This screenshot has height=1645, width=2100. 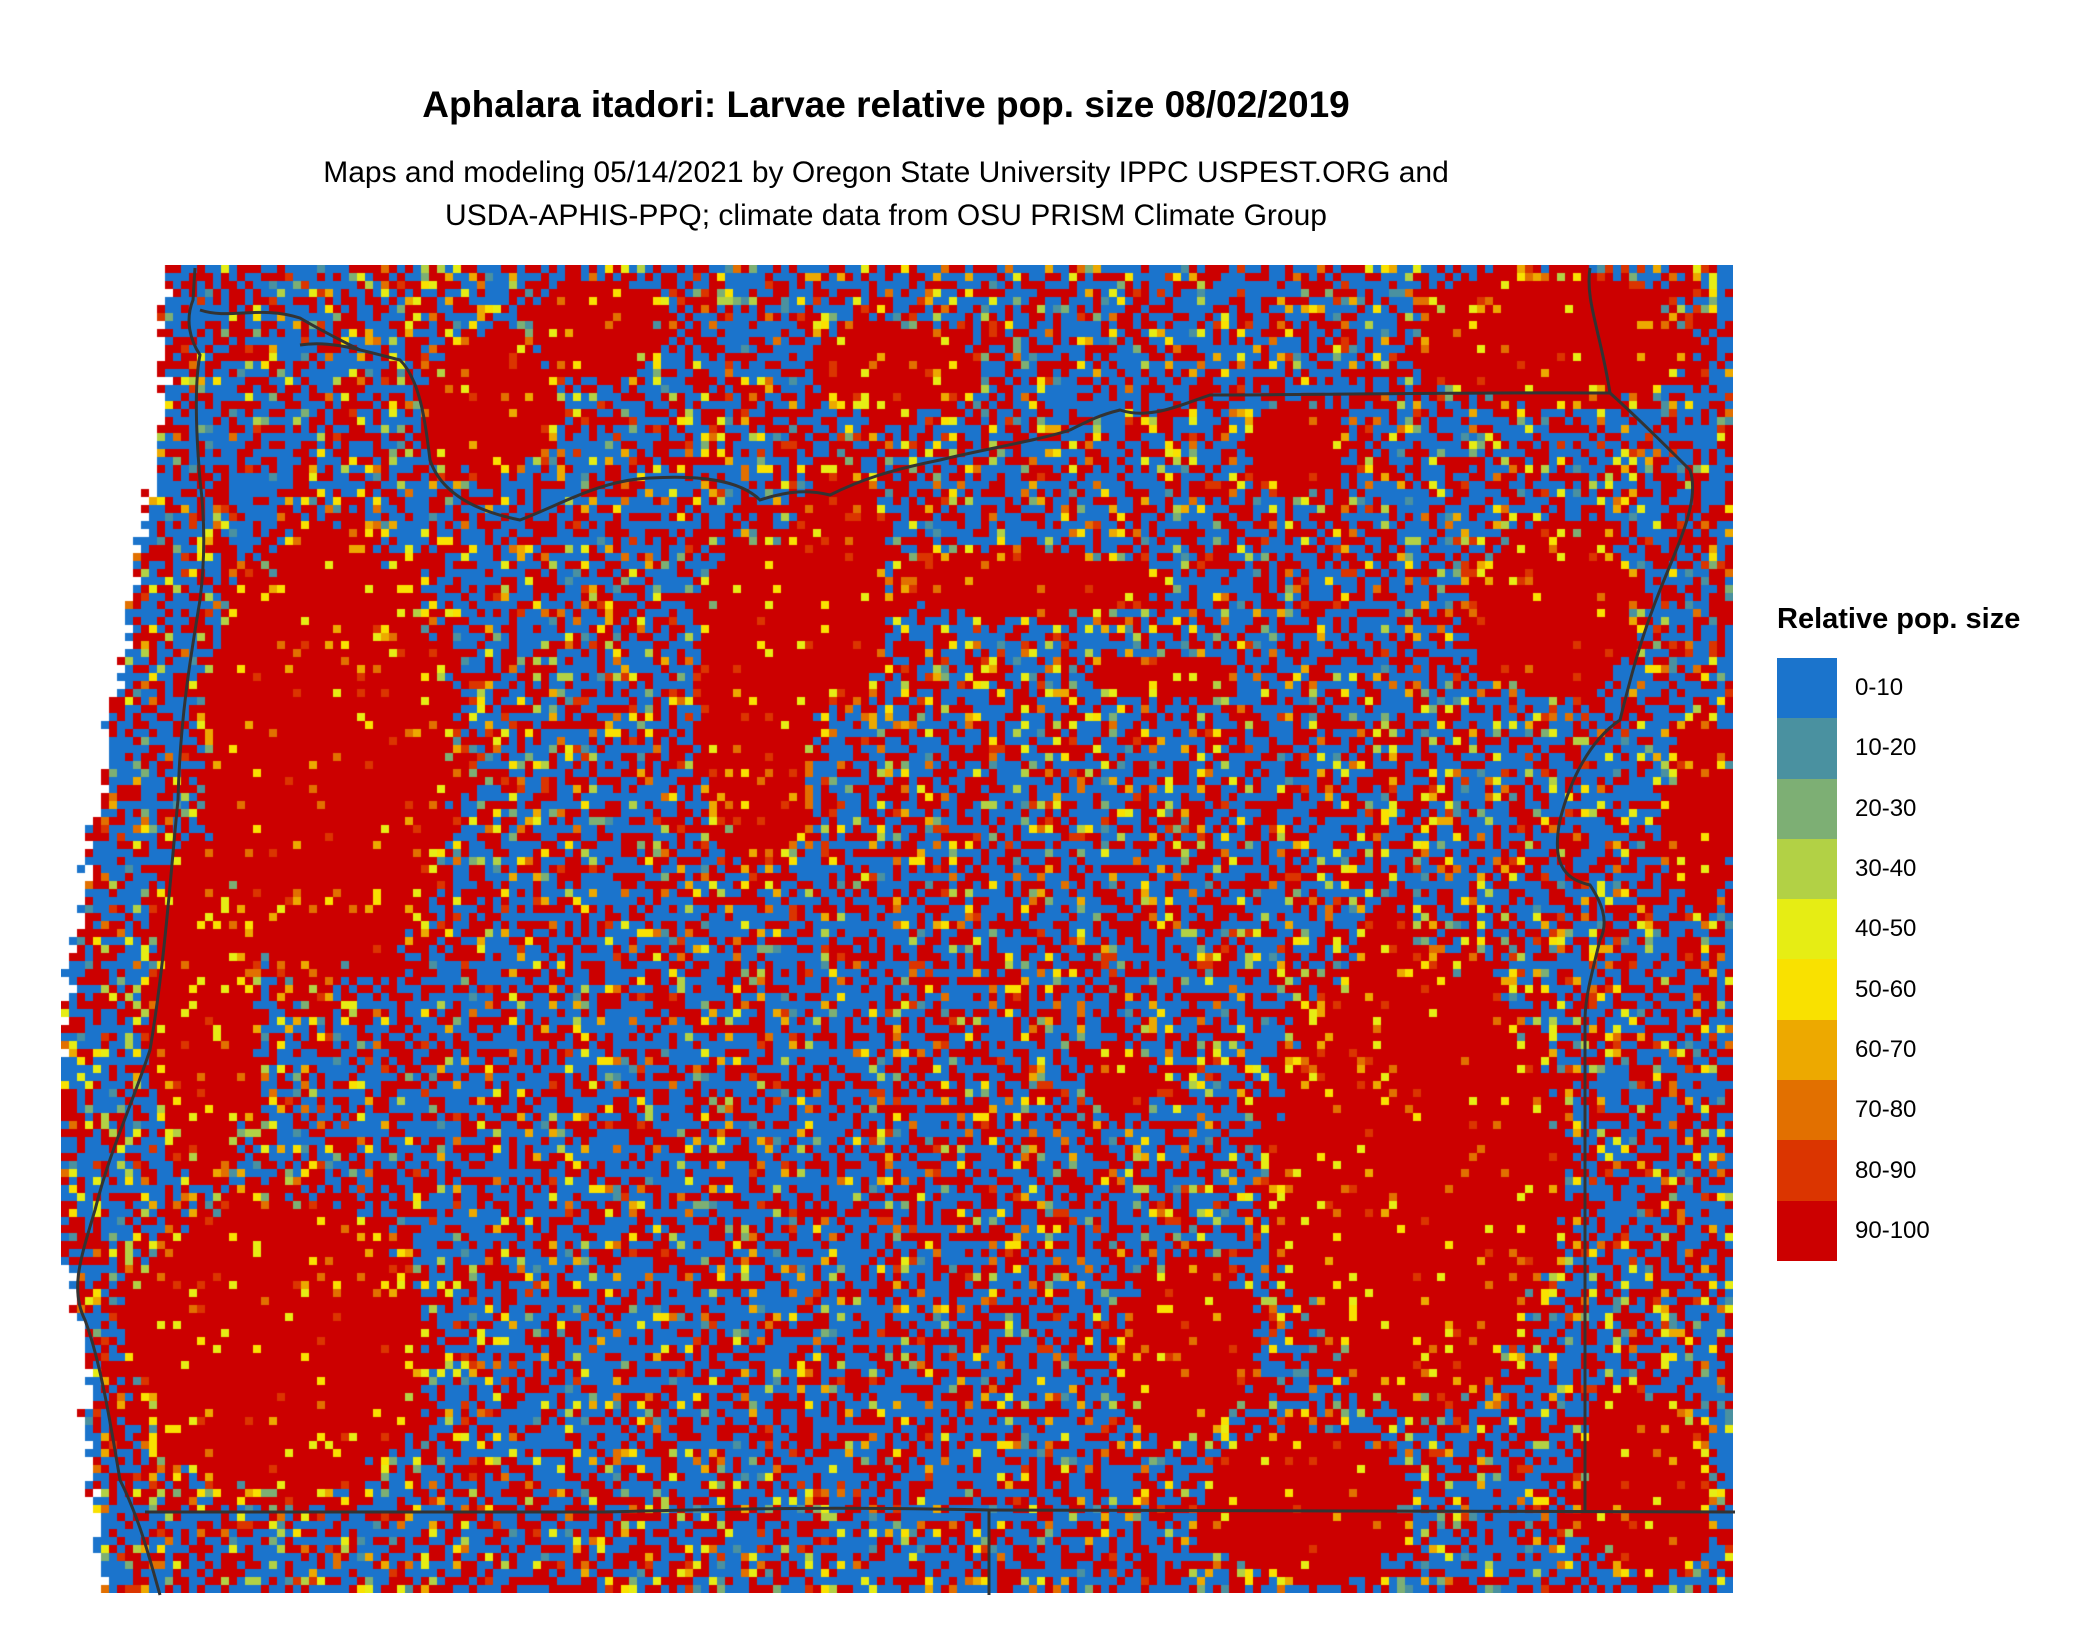 I want to click on columbia-river-north, so click(x=280, y=330).